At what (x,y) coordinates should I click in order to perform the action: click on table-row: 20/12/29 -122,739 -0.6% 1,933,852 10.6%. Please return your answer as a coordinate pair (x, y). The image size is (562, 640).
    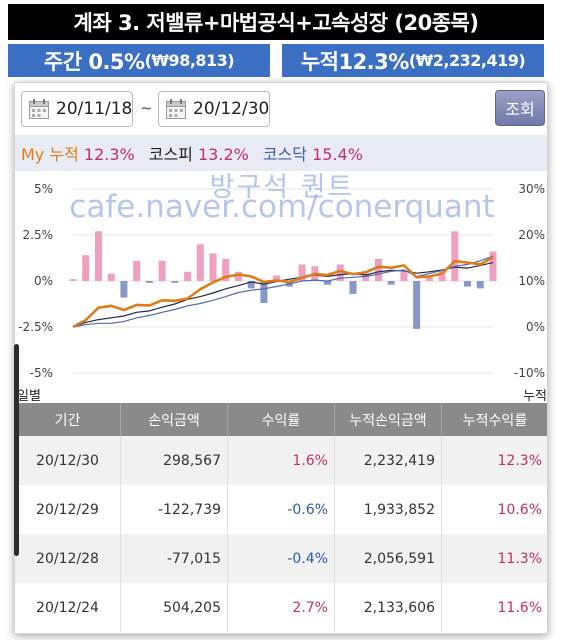
    Looking at the image, I should click on (281, 509).